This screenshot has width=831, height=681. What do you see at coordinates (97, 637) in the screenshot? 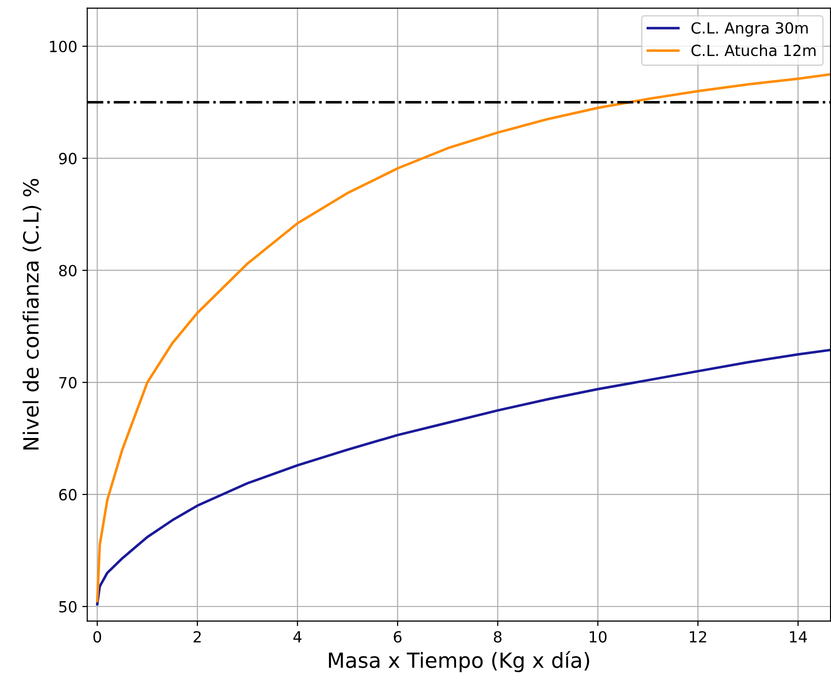
I see `x-tick-label: 0` at bounding box center [97, 637].